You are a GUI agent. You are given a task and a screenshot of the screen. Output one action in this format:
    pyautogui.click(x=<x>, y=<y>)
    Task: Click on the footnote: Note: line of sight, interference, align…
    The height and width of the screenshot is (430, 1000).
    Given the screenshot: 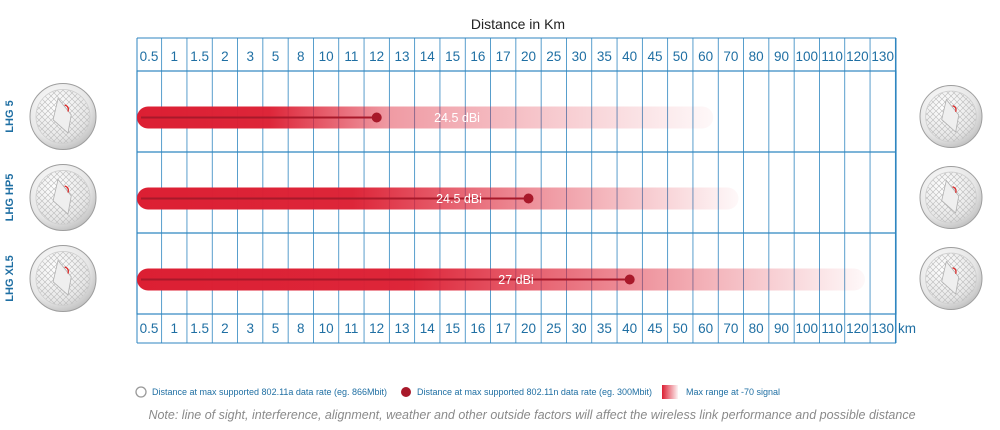 What is the action you would take?
    pyautogui.click(x=531, y=415)
    